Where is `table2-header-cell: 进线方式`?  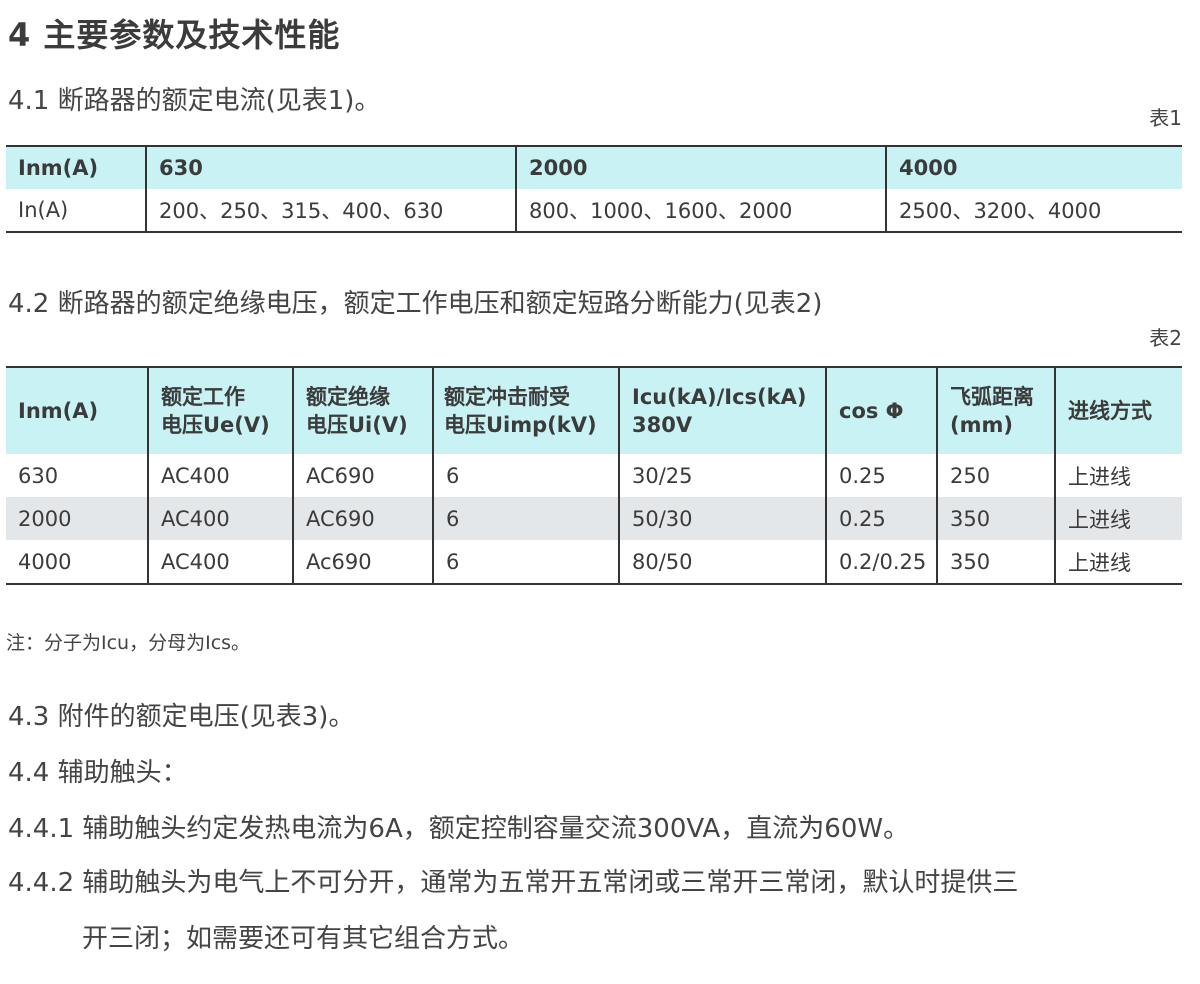
table2-header-cell: 进线方式 is located at coordinates (1118, 410).